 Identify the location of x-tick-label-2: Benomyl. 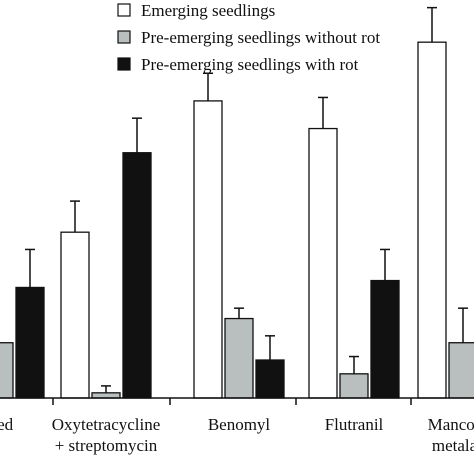
(239, 424).